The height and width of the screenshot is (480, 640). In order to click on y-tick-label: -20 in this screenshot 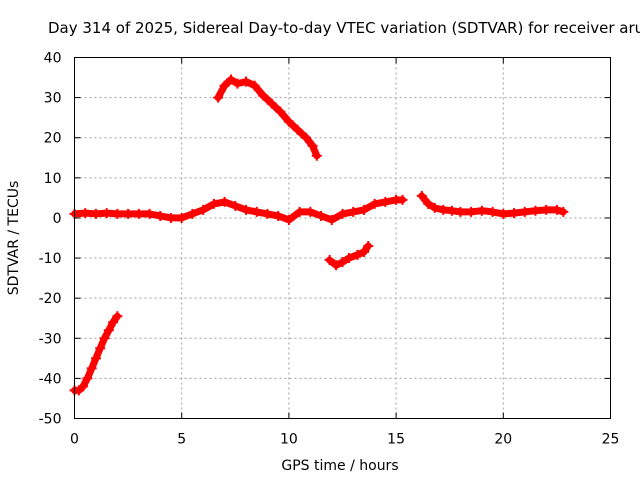, I will do `click(50, 299)`.